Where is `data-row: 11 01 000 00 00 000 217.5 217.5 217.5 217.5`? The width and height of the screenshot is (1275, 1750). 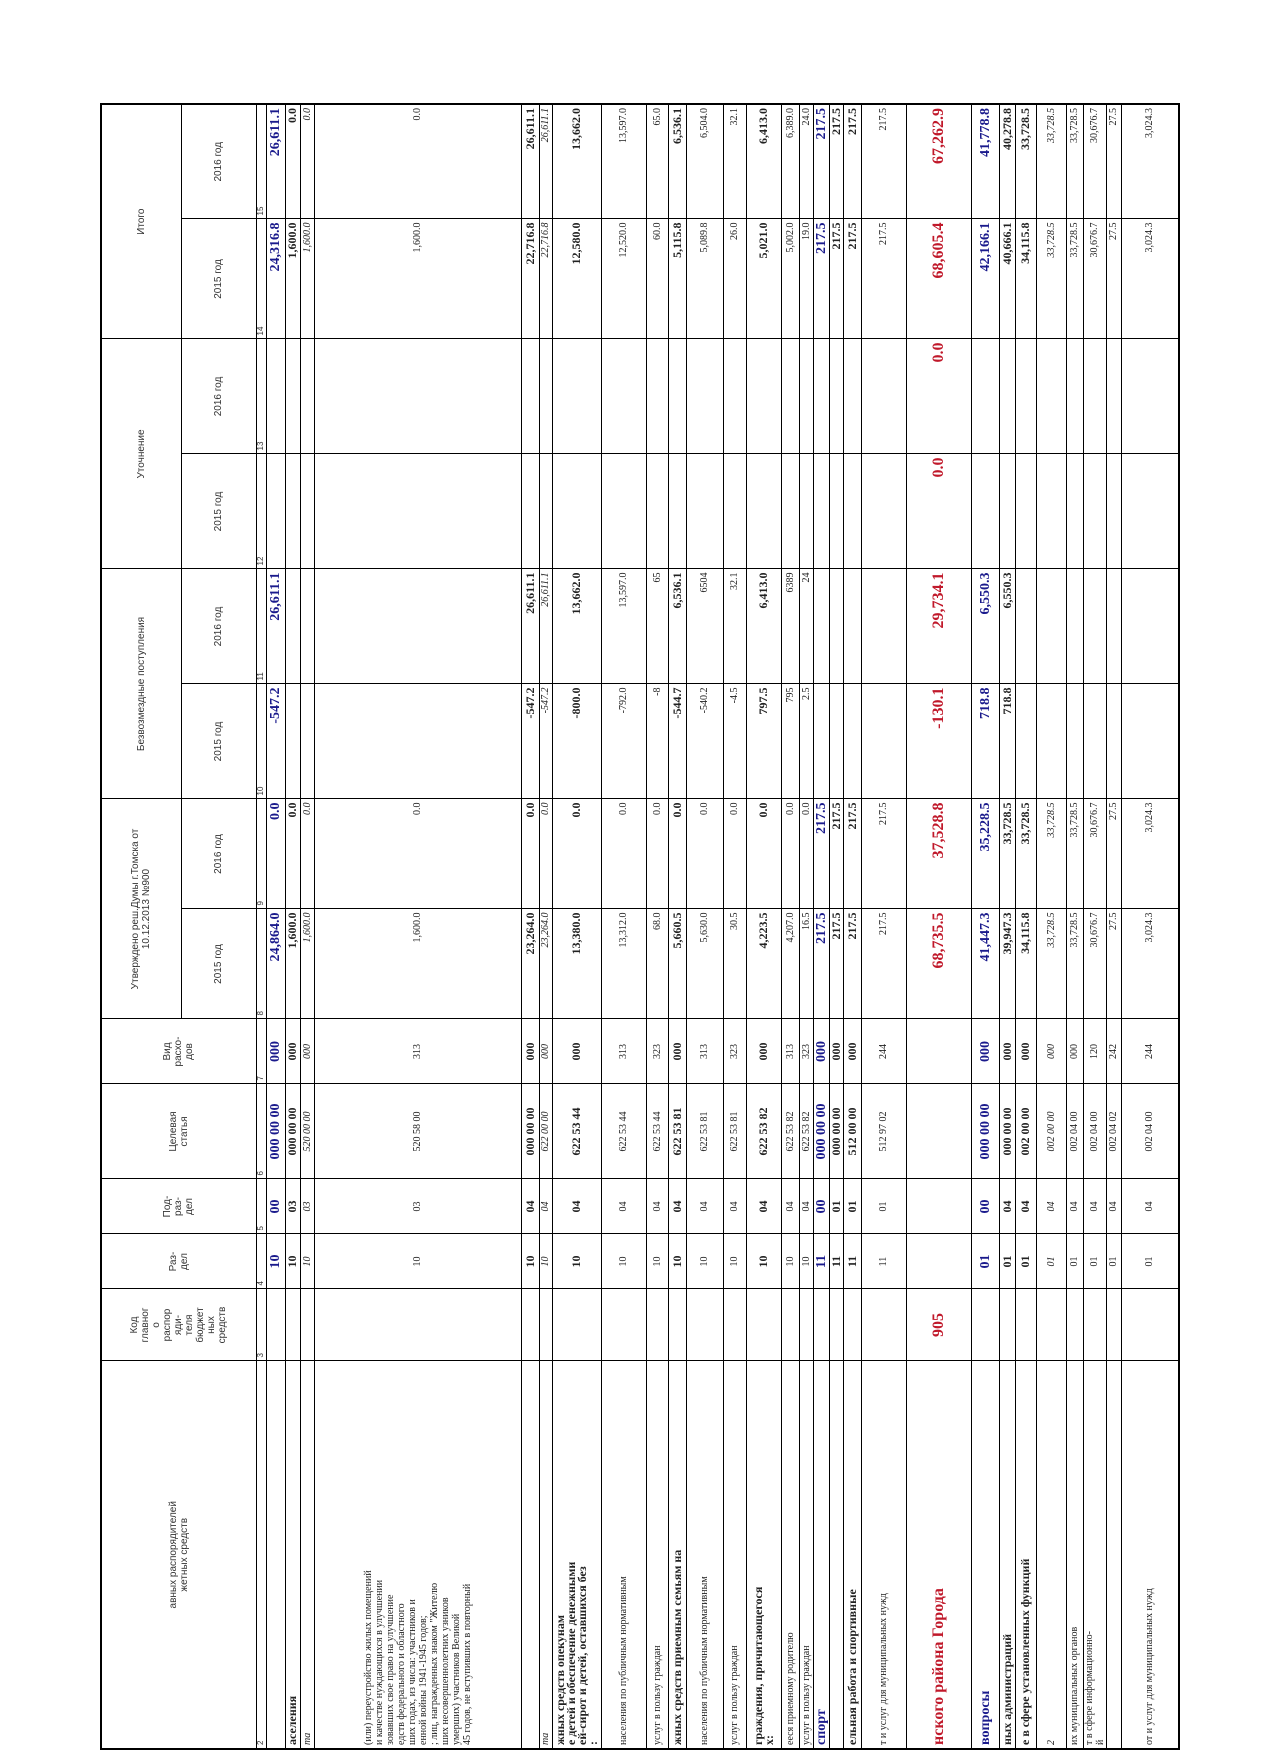
data-row: 11 01 000 00 00 000 217.5 217.5 217.5 217.5 is located at coordinates (836, 926).